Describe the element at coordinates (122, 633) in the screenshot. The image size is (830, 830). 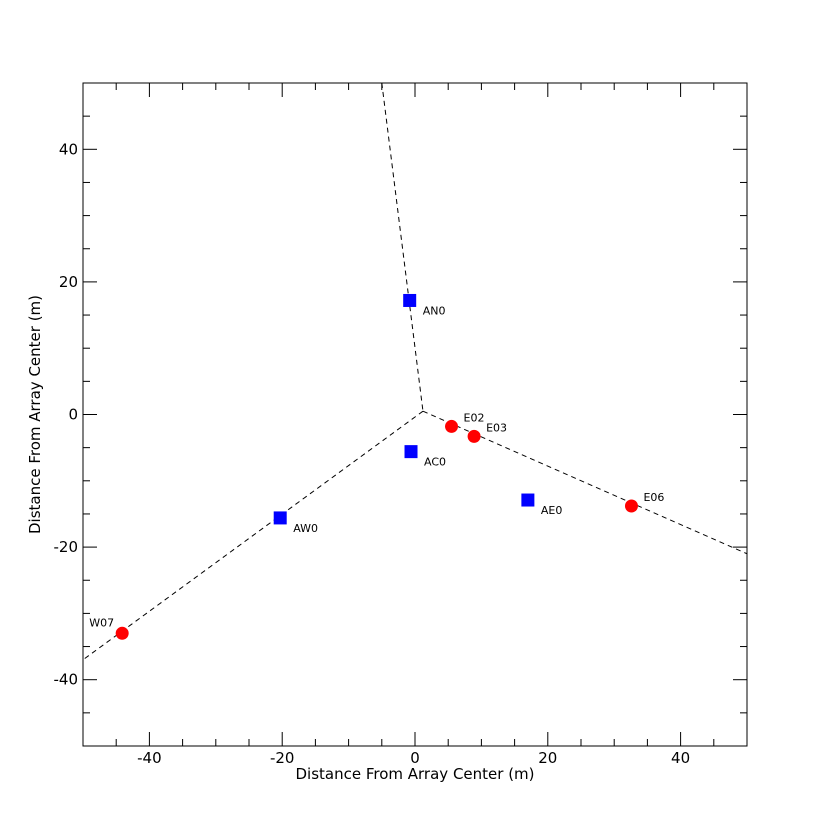
I see `marker-w07` at that location.